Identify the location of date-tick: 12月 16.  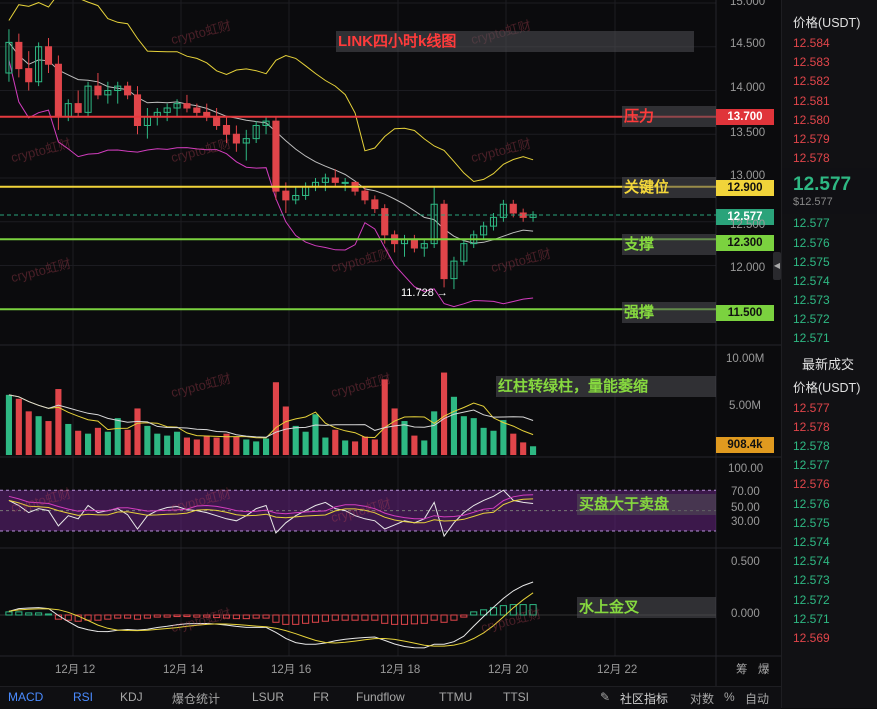
(291, 670).